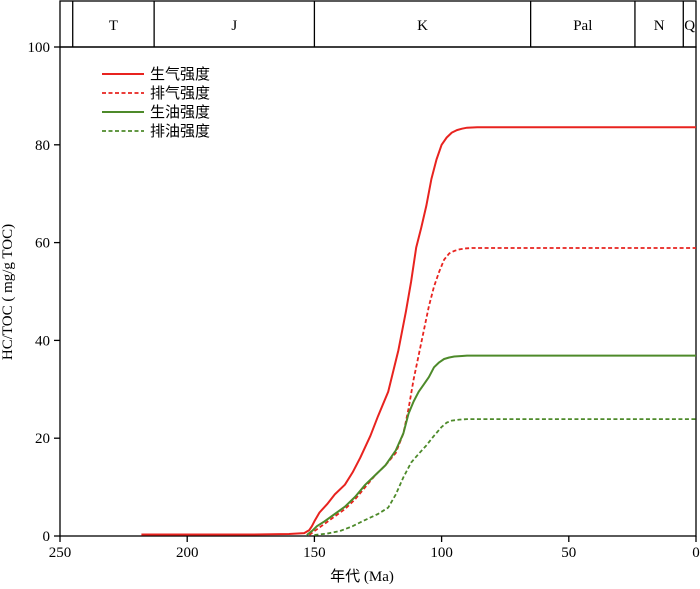 This screenshot has height=589, width=700. What do you see at coordinates (180, 93) in the screenshot?
I see `legend-label-2: 排气强度` at bounding box center [180, 93].